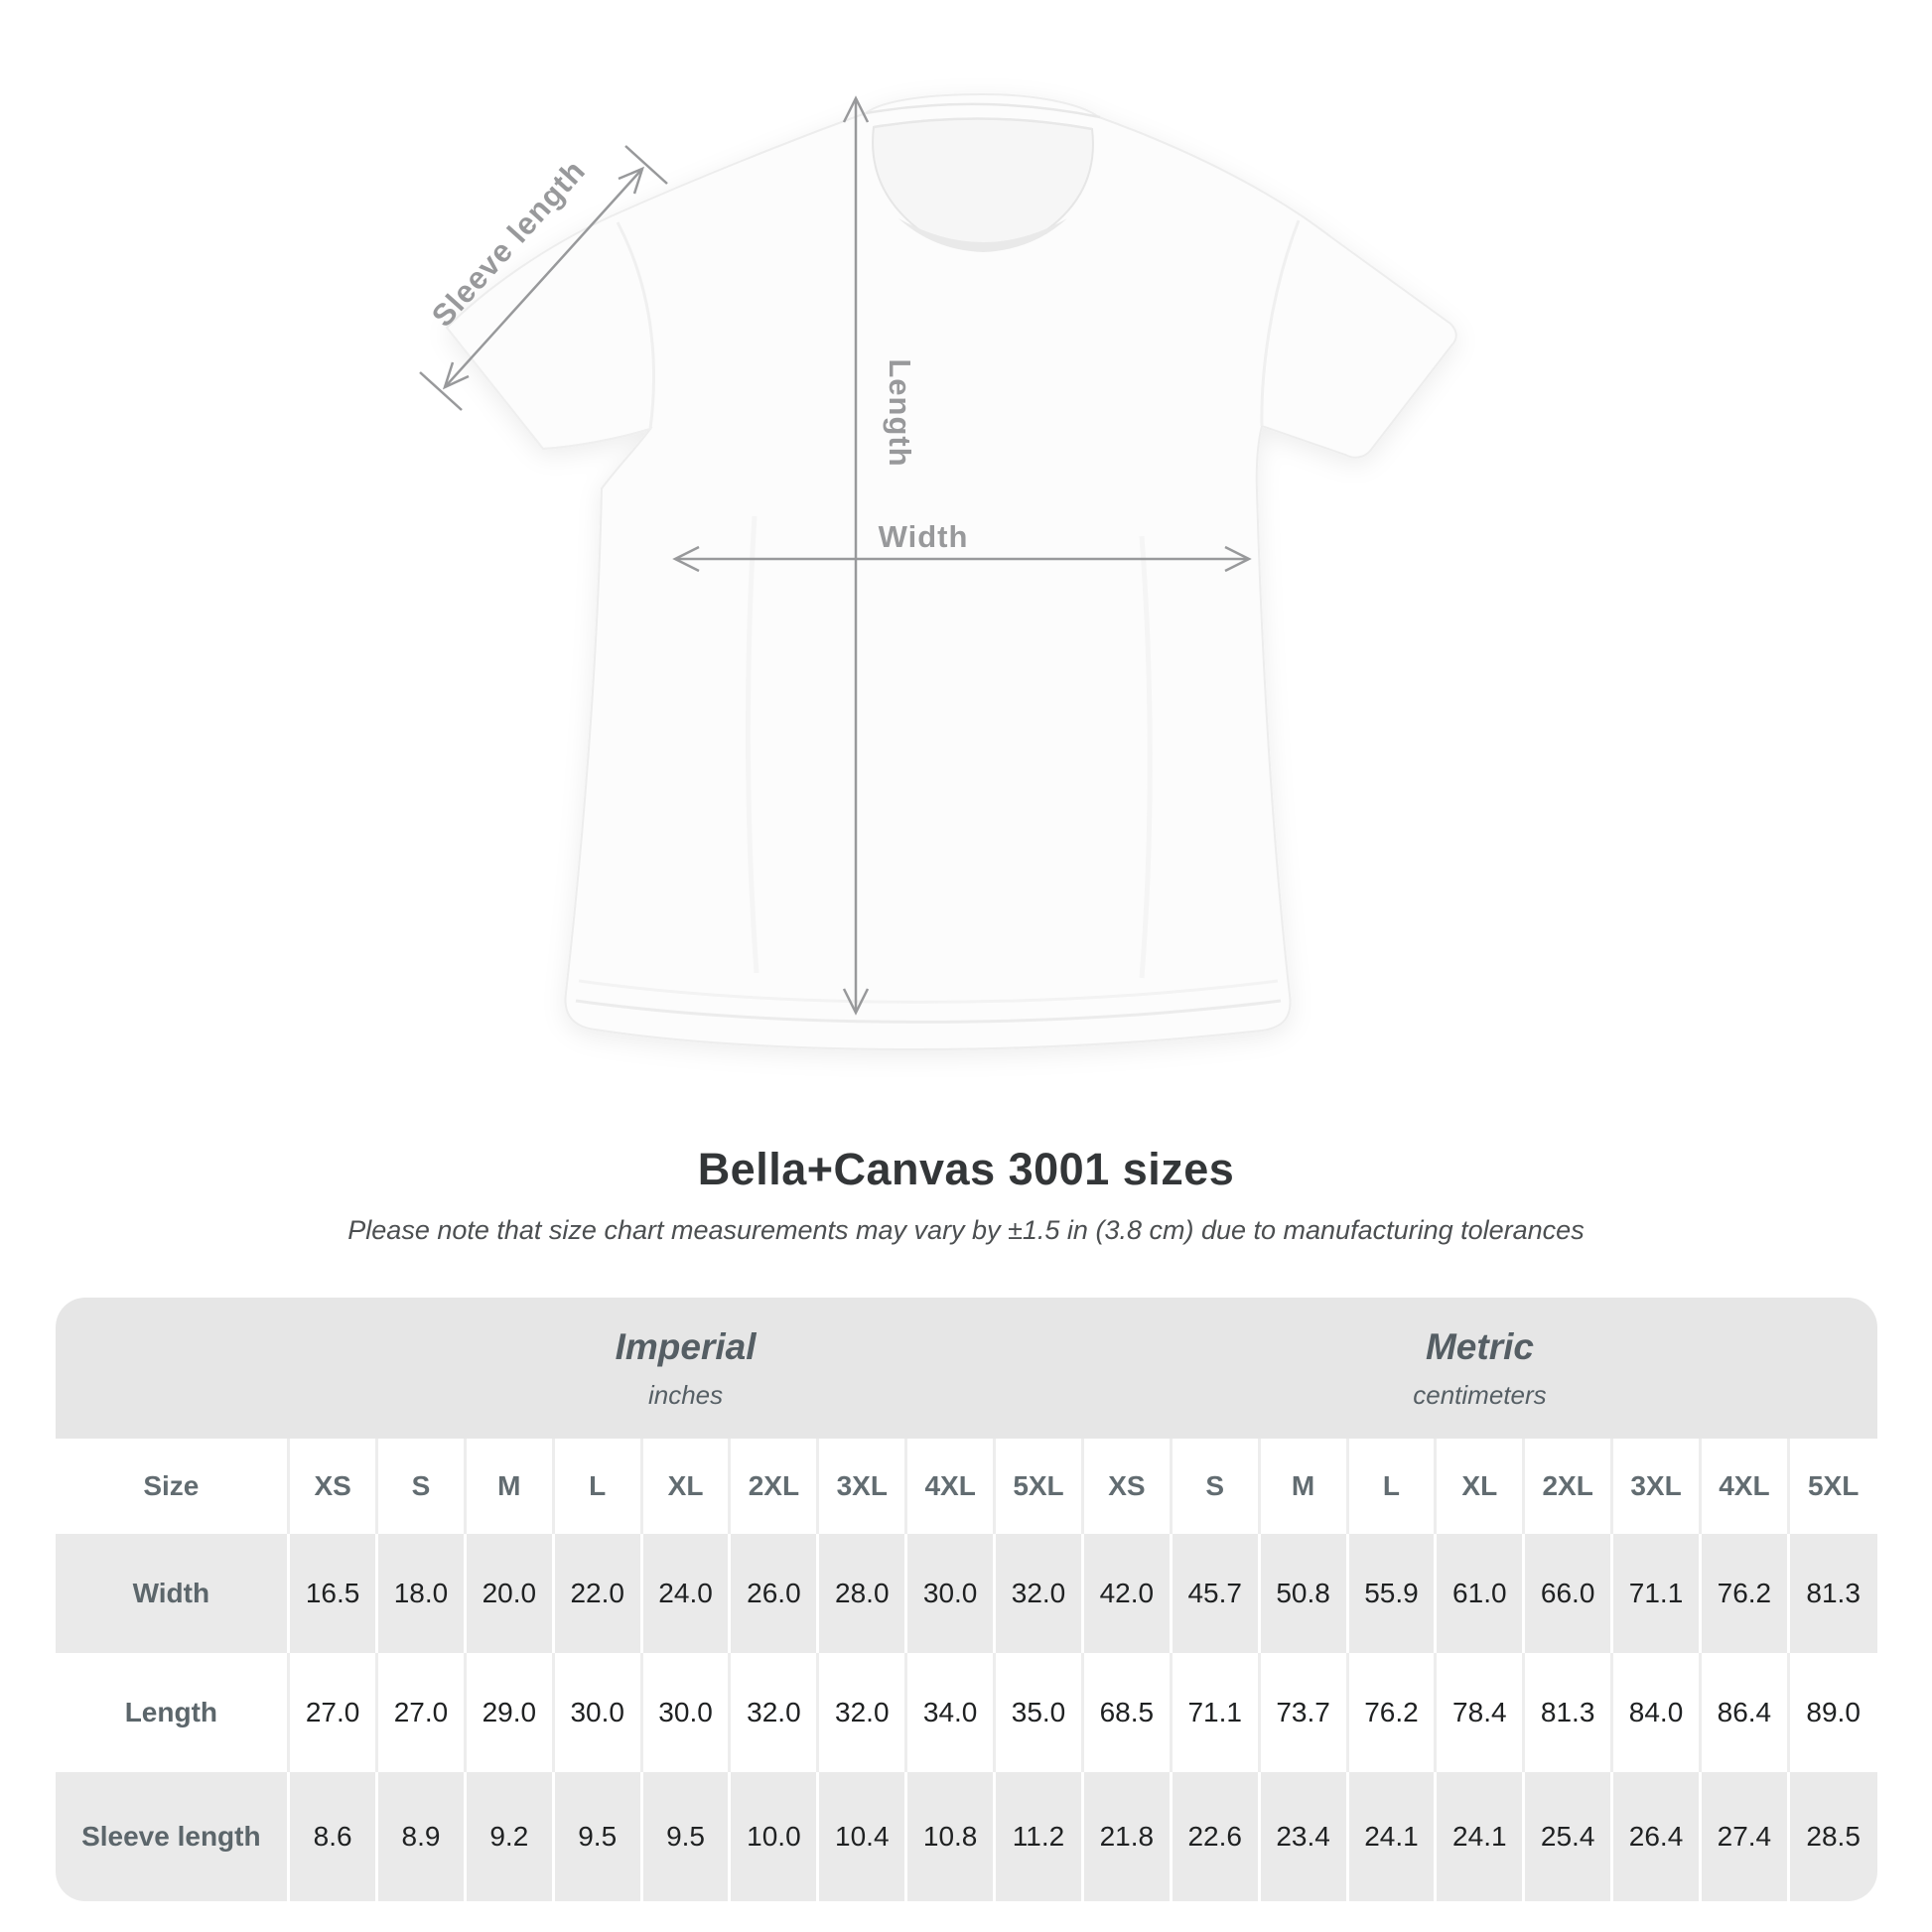 This screenshot has height=1932, width=1932. What do you see at coordinates (172, 1836) in the screenshot?
I see `row-label-sleeve-length: Sleeve length` at bounding box center [172, 1836].